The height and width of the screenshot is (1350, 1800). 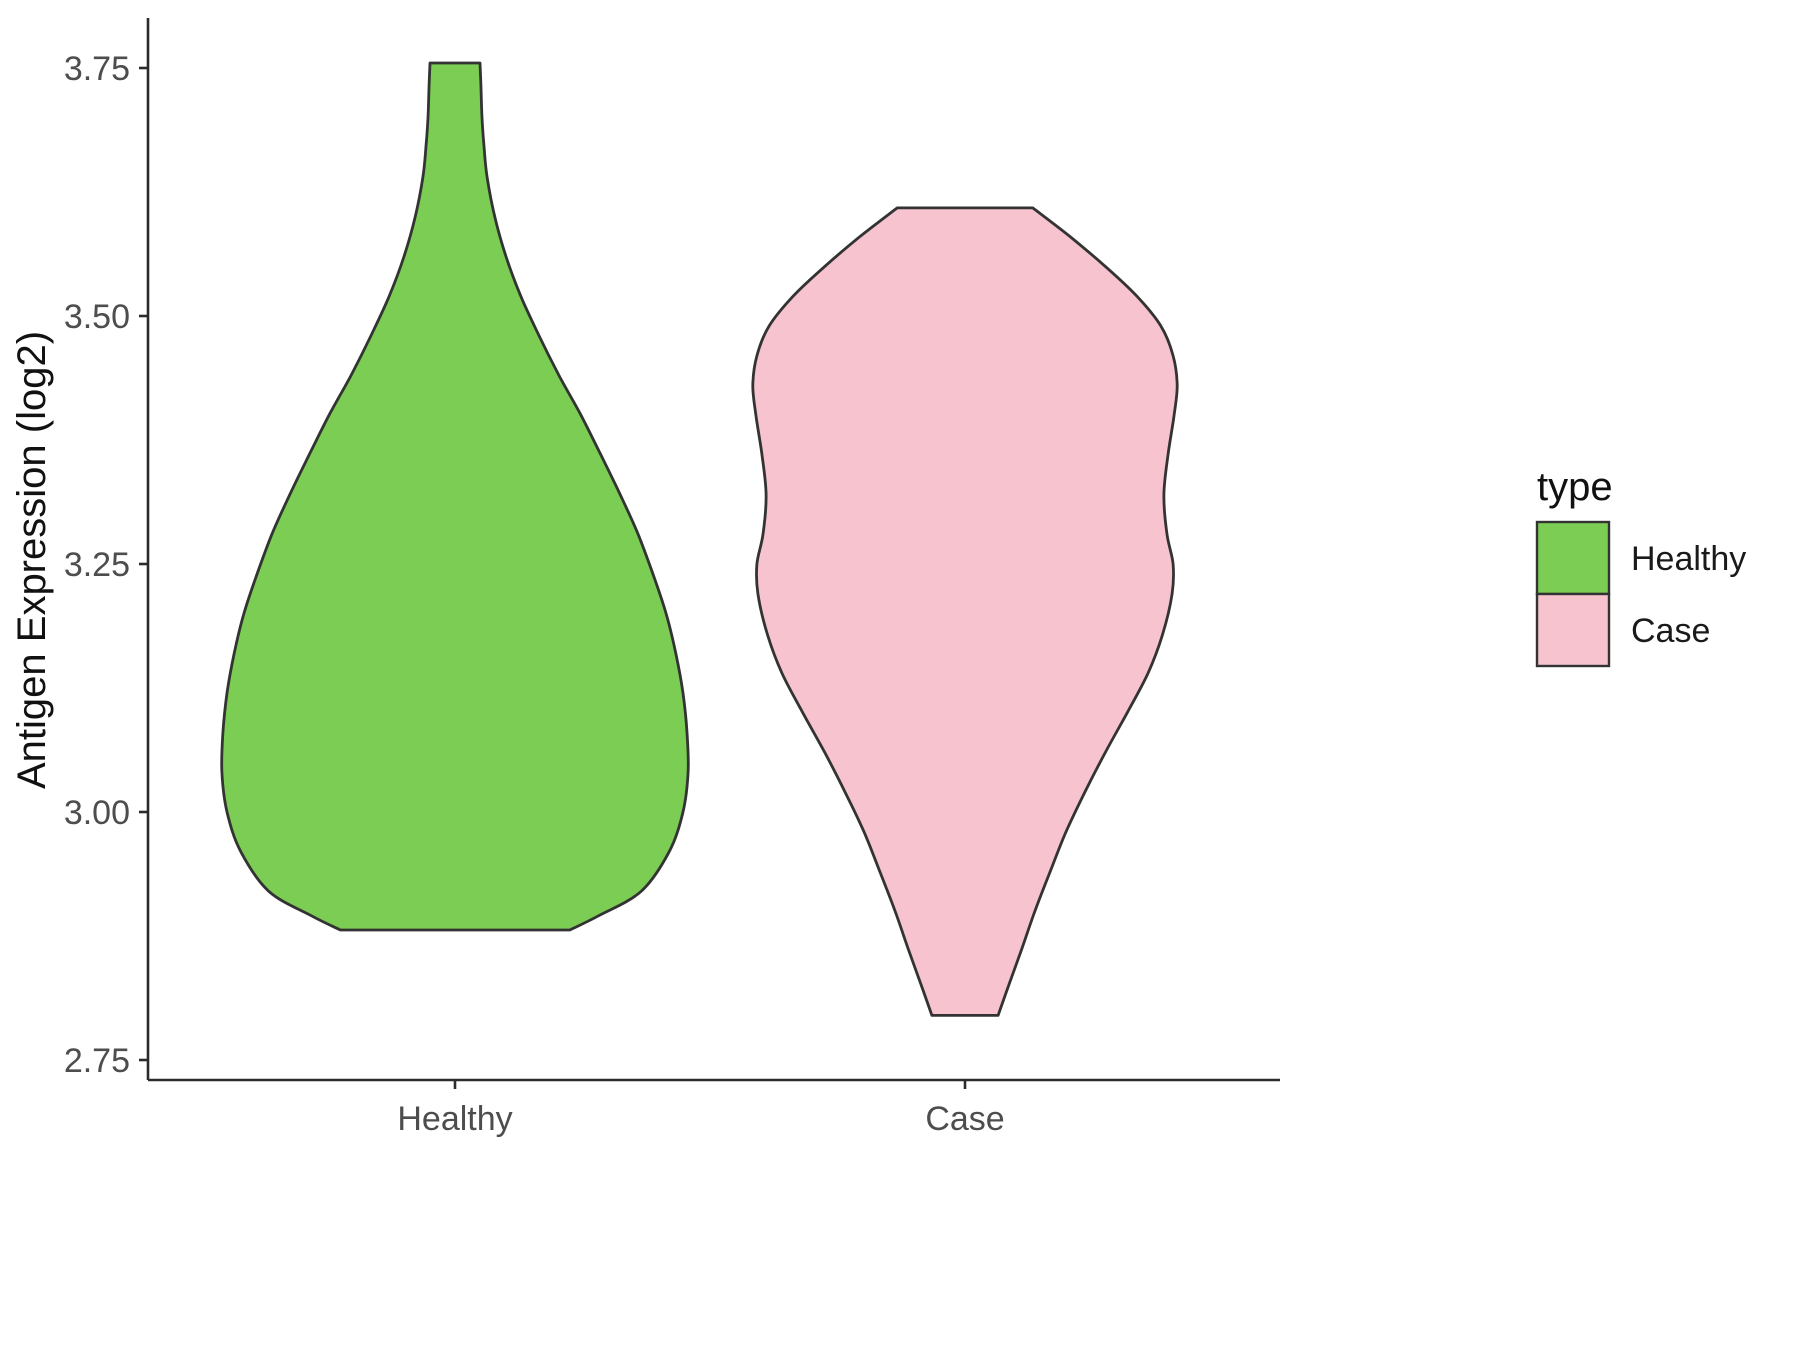 I want to click on legend-swatch-case, so click(x=1573, y=630).